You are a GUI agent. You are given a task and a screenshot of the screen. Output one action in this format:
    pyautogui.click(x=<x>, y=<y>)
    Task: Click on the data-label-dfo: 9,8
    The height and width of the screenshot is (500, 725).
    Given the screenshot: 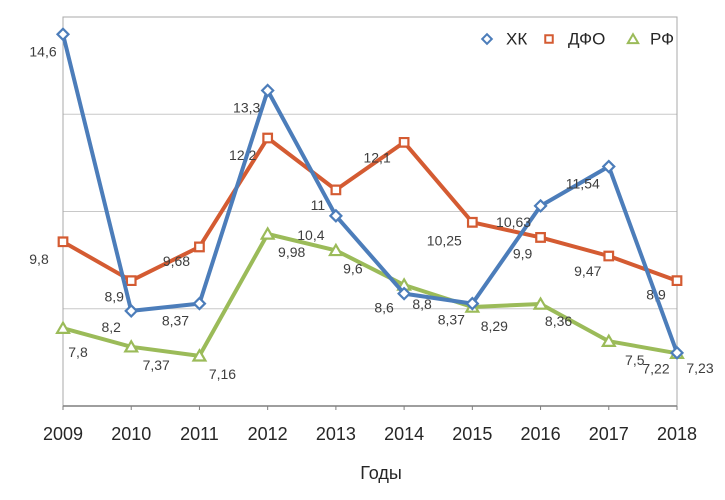 What is the action you would take?
    pyautogui.click(x=39, y=259)
    